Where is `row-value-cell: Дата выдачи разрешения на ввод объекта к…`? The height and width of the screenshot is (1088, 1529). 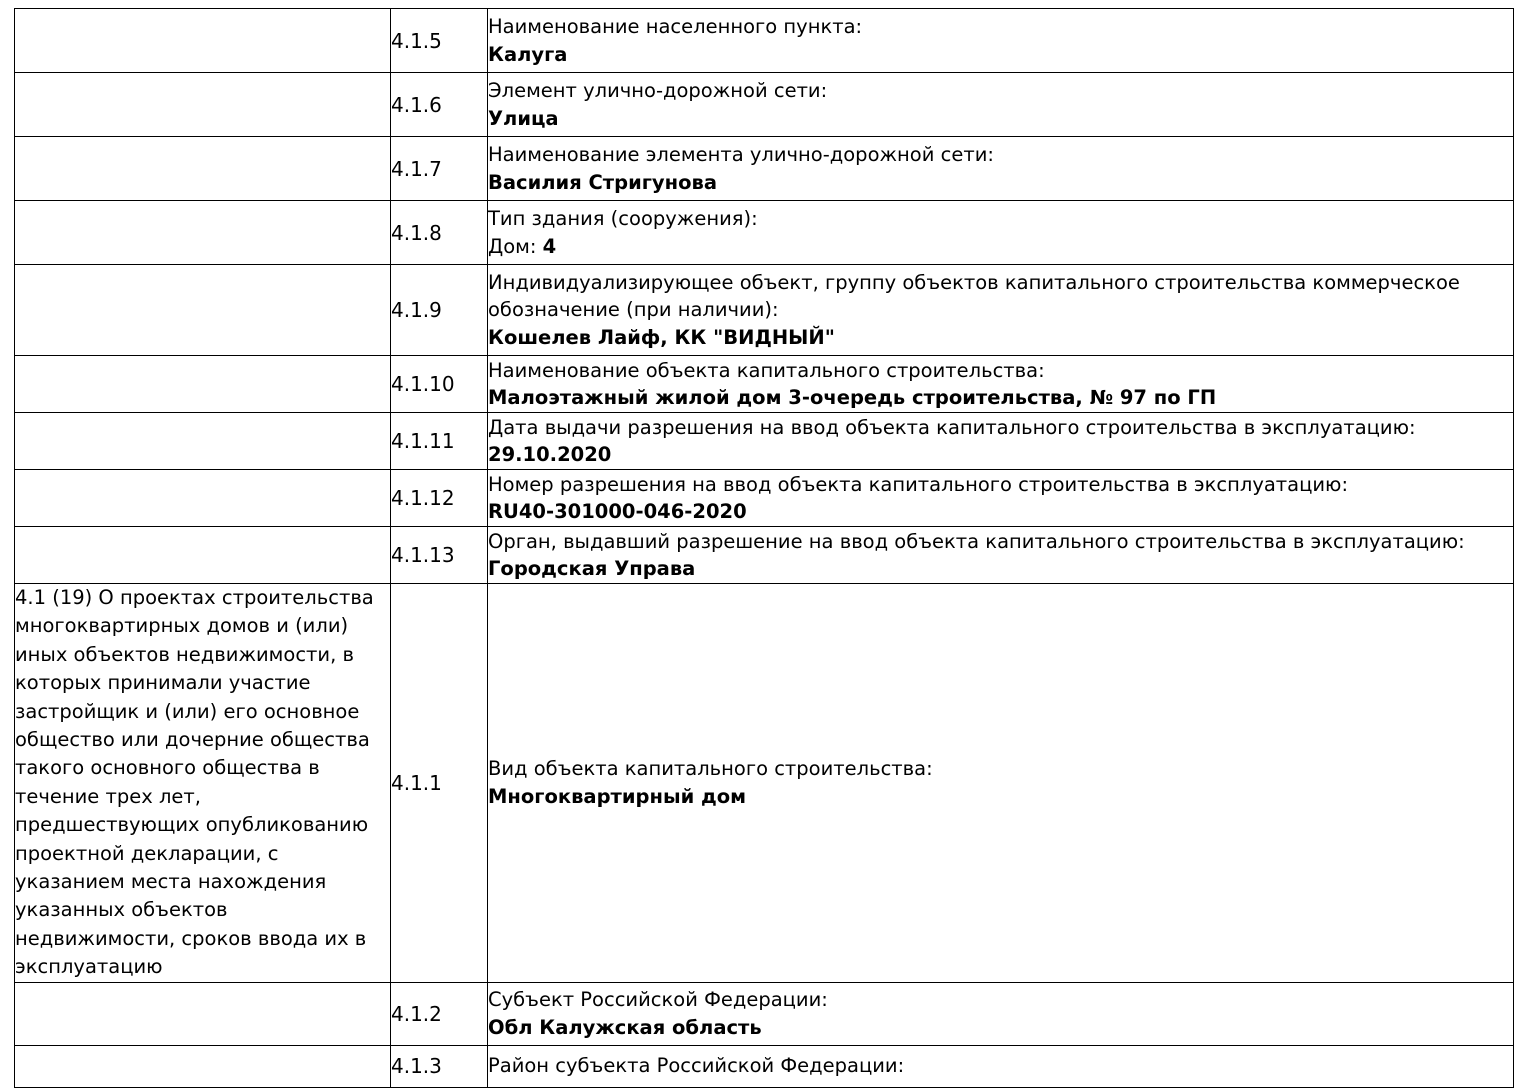
row-value-cell: Дата выдачи разрешения на ввод объекта к… is located at coordinates (1000, 441).